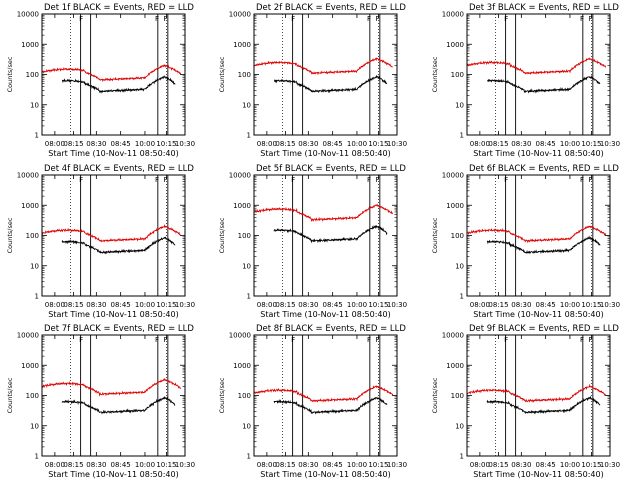  Describe the element at coordinates (119, 8) in the screenshot. I see `panel-title: Det 1f BLACK = Events, RED = LLD` at that location.